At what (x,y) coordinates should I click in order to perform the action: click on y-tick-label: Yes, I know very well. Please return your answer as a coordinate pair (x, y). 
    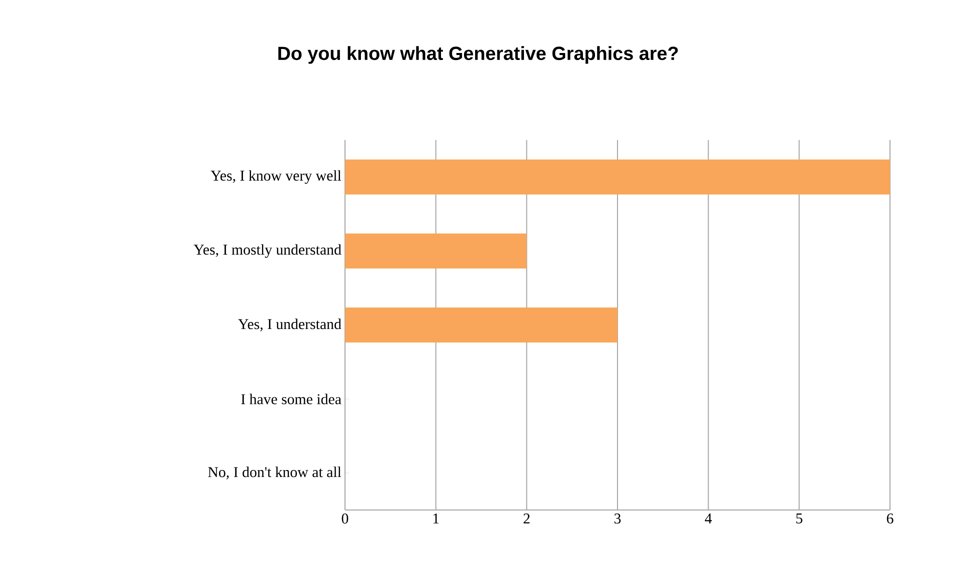
    Looking at the image, I should click on (276, 177).